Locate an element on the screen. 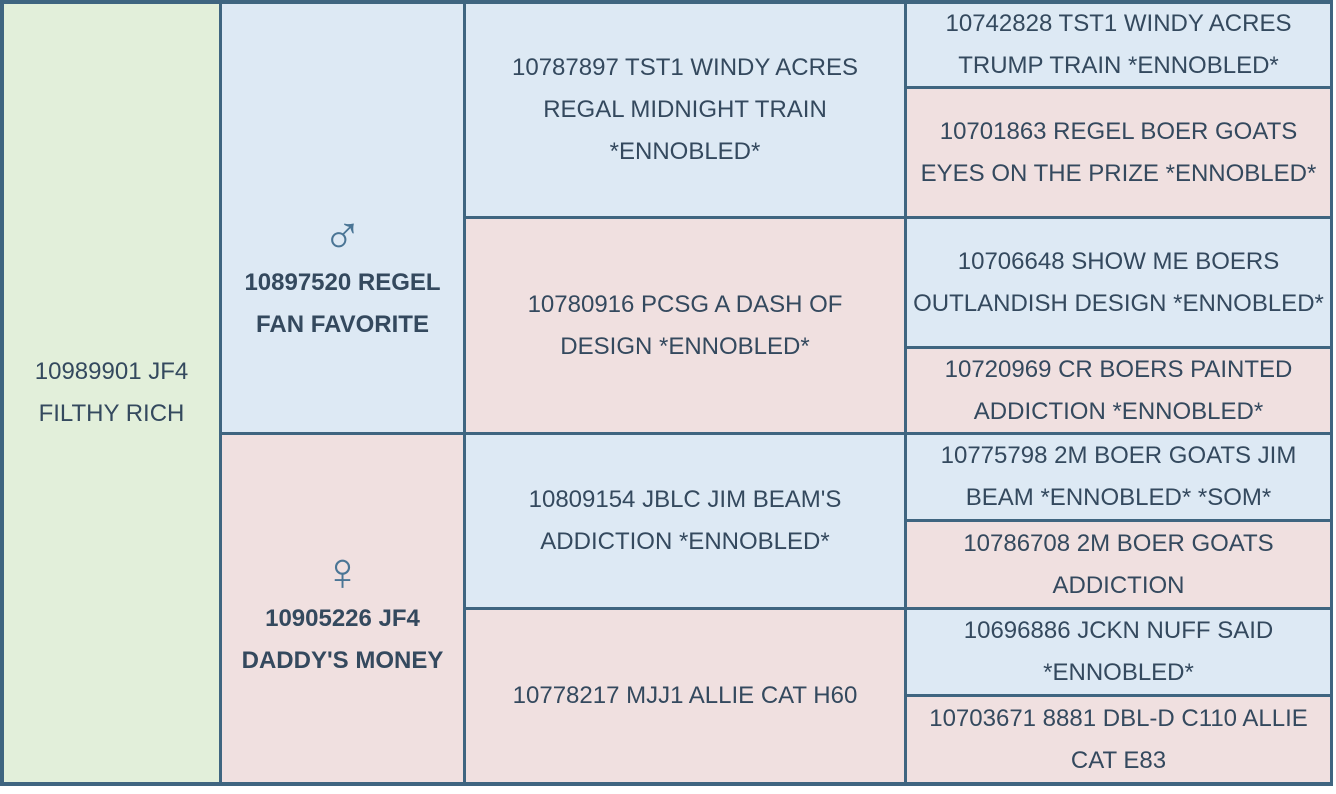 The width and height of the screenshot is (1336, 794). sire-cell: ♂ 10897520 REGEL FAN FAVORITE is located at coordinates (342, 218).